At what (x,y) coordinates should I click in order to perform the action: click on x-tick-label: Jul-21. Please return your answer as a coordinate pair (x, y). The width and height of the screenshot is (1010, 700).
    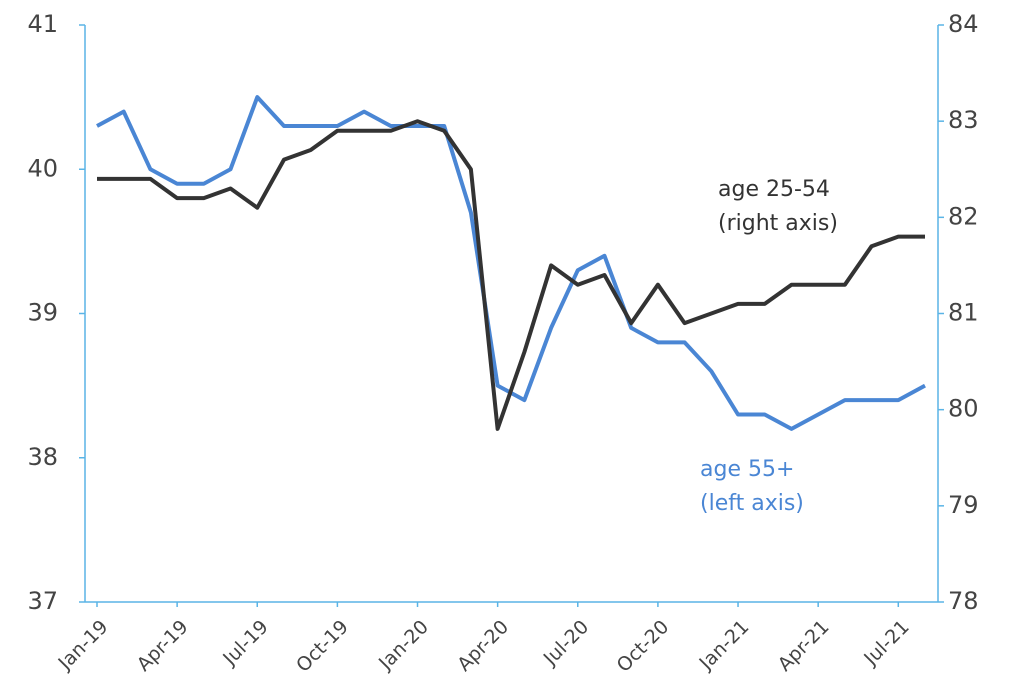
    Looking at the image, I should click on (886, 643).